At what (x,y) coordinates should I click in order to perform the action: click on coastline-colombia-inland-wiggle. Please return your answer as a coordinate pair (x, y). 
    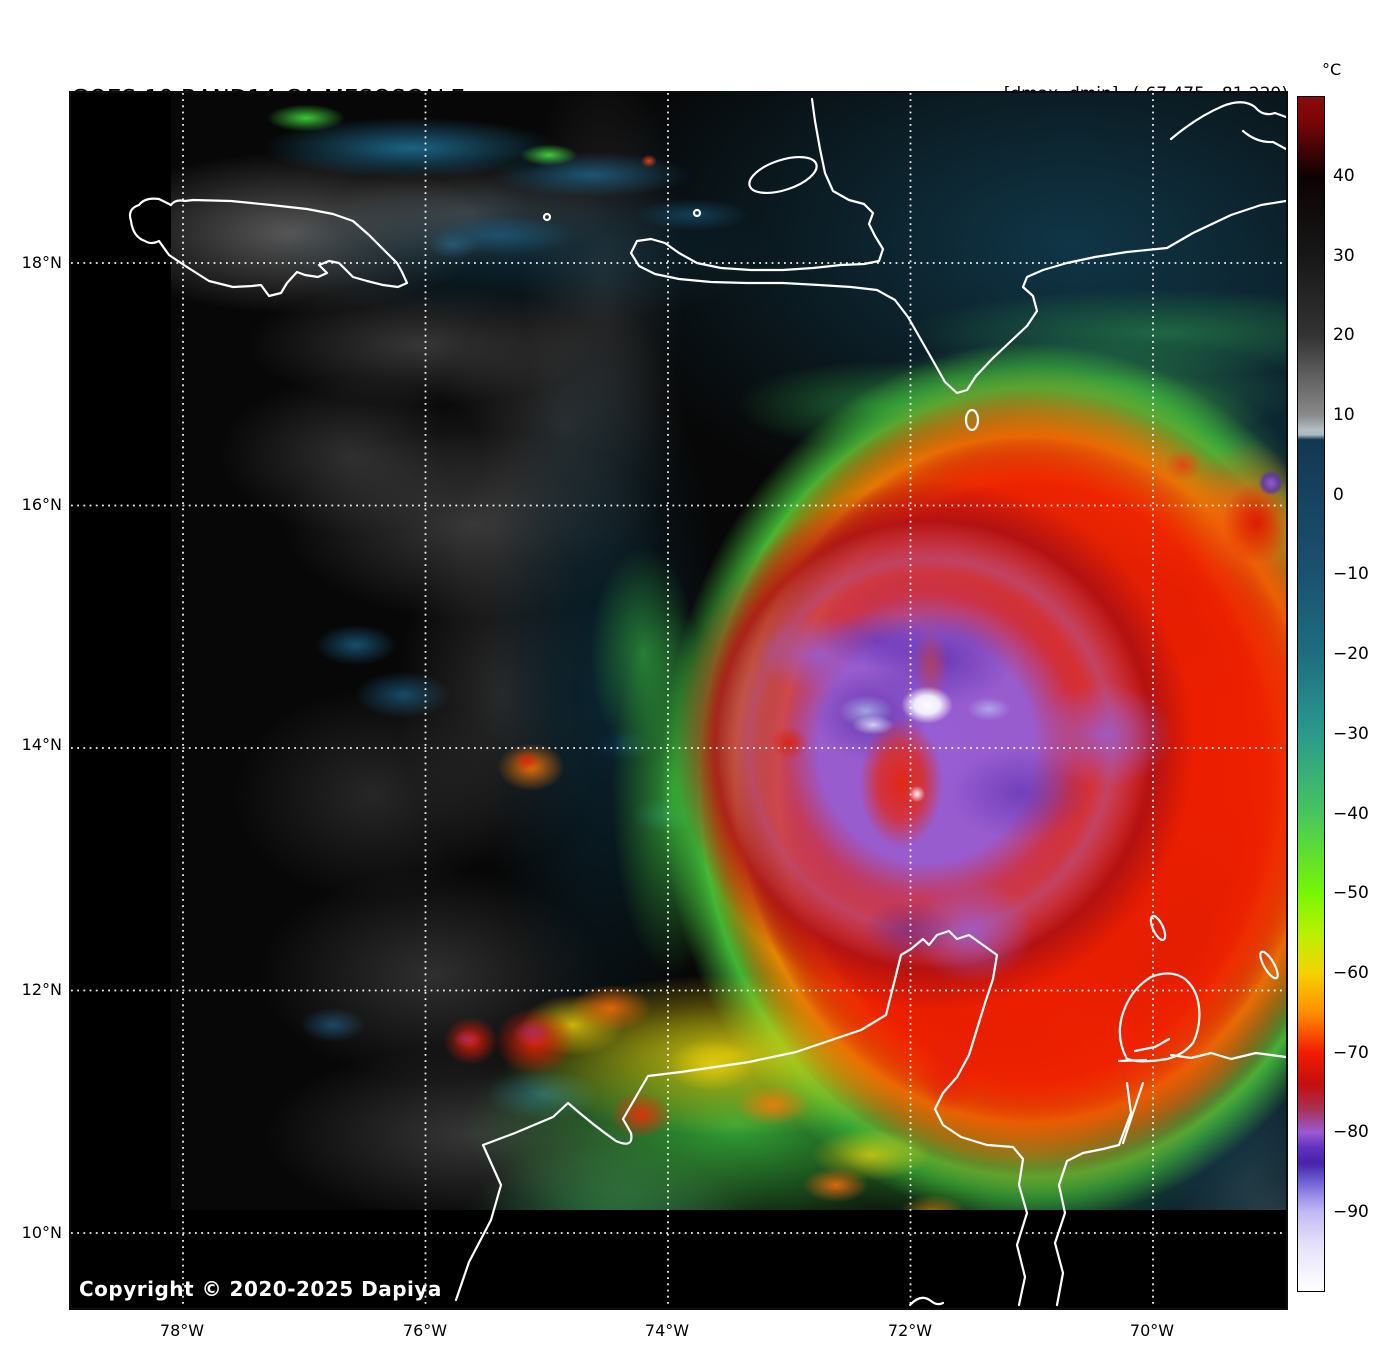
    Looking at the image, I should click on (926, 1301).